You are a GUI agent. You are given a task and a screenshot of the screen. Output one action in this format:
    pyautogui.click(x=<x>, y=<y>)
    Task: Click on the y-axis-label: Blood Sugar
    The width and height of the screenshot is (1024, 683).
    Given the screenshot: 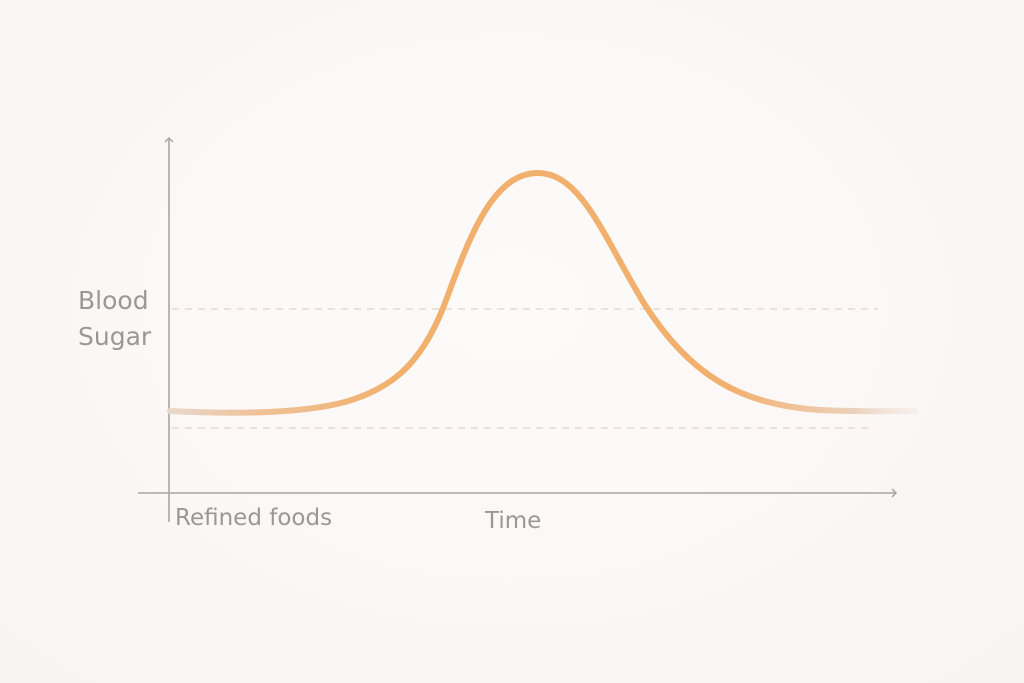 What is the action you would take?
    pyautogui.click(x=115, y=318)
    